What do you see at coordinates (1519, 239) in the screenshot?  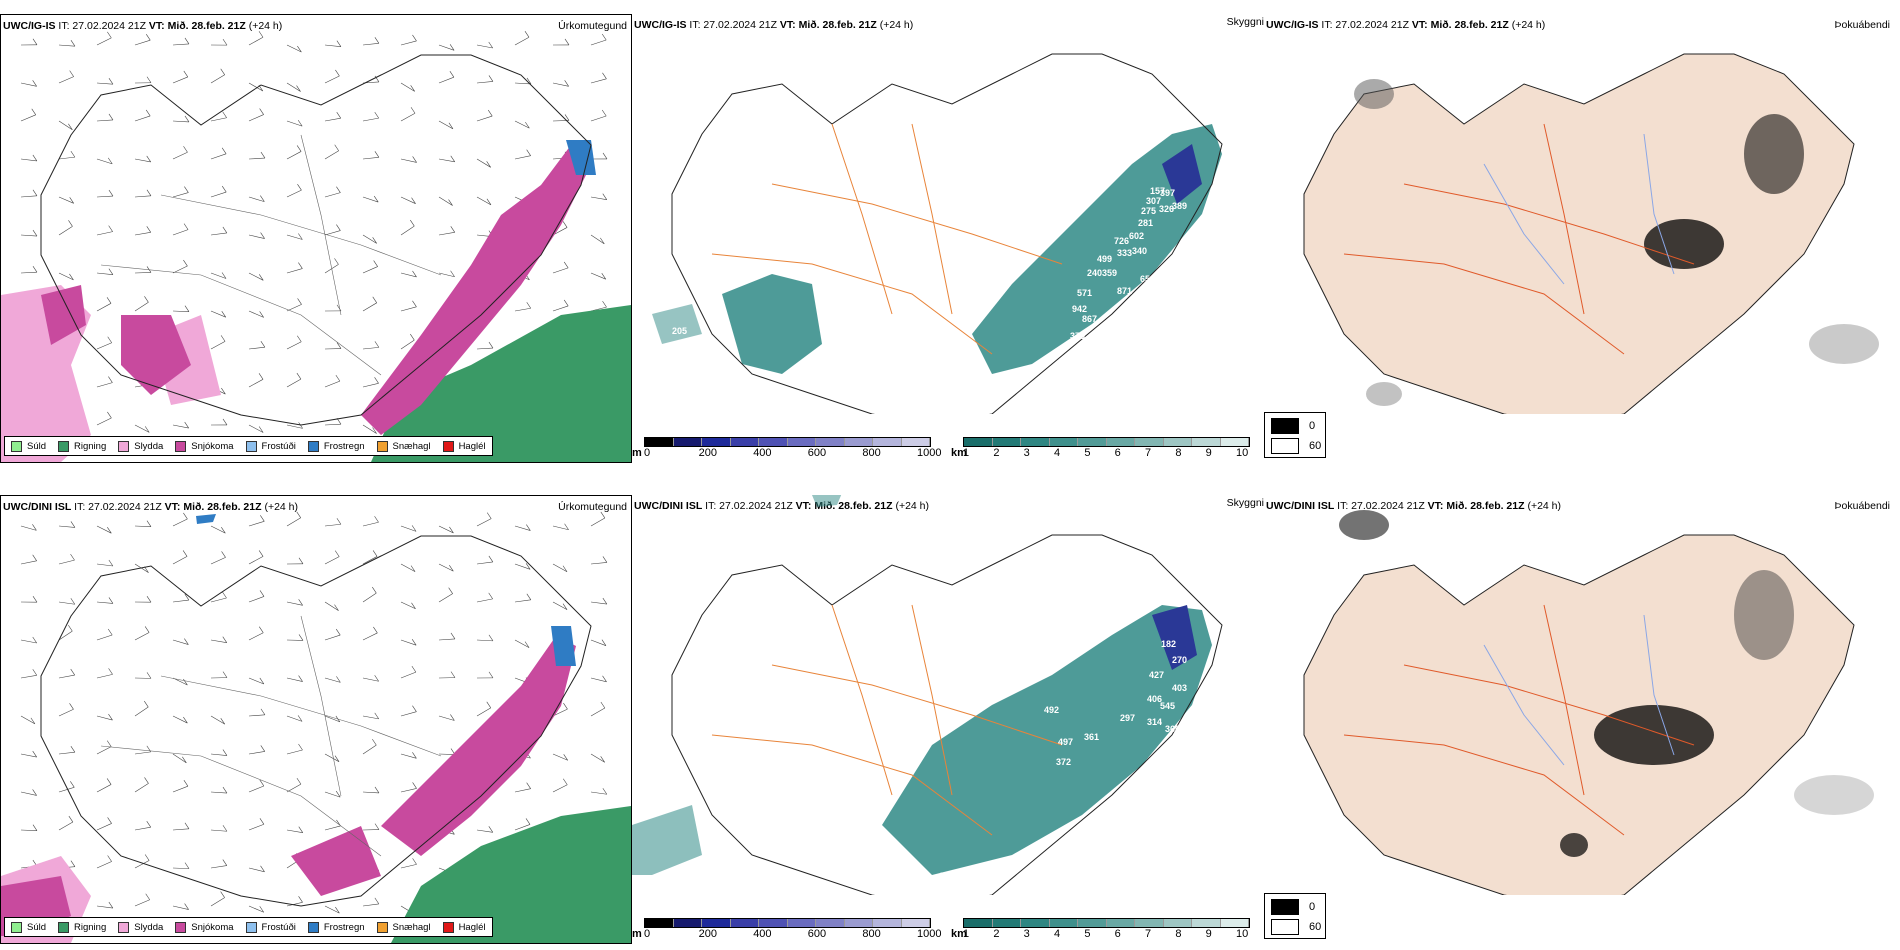 I see `road-lines` at bounding box center [1519, 239].